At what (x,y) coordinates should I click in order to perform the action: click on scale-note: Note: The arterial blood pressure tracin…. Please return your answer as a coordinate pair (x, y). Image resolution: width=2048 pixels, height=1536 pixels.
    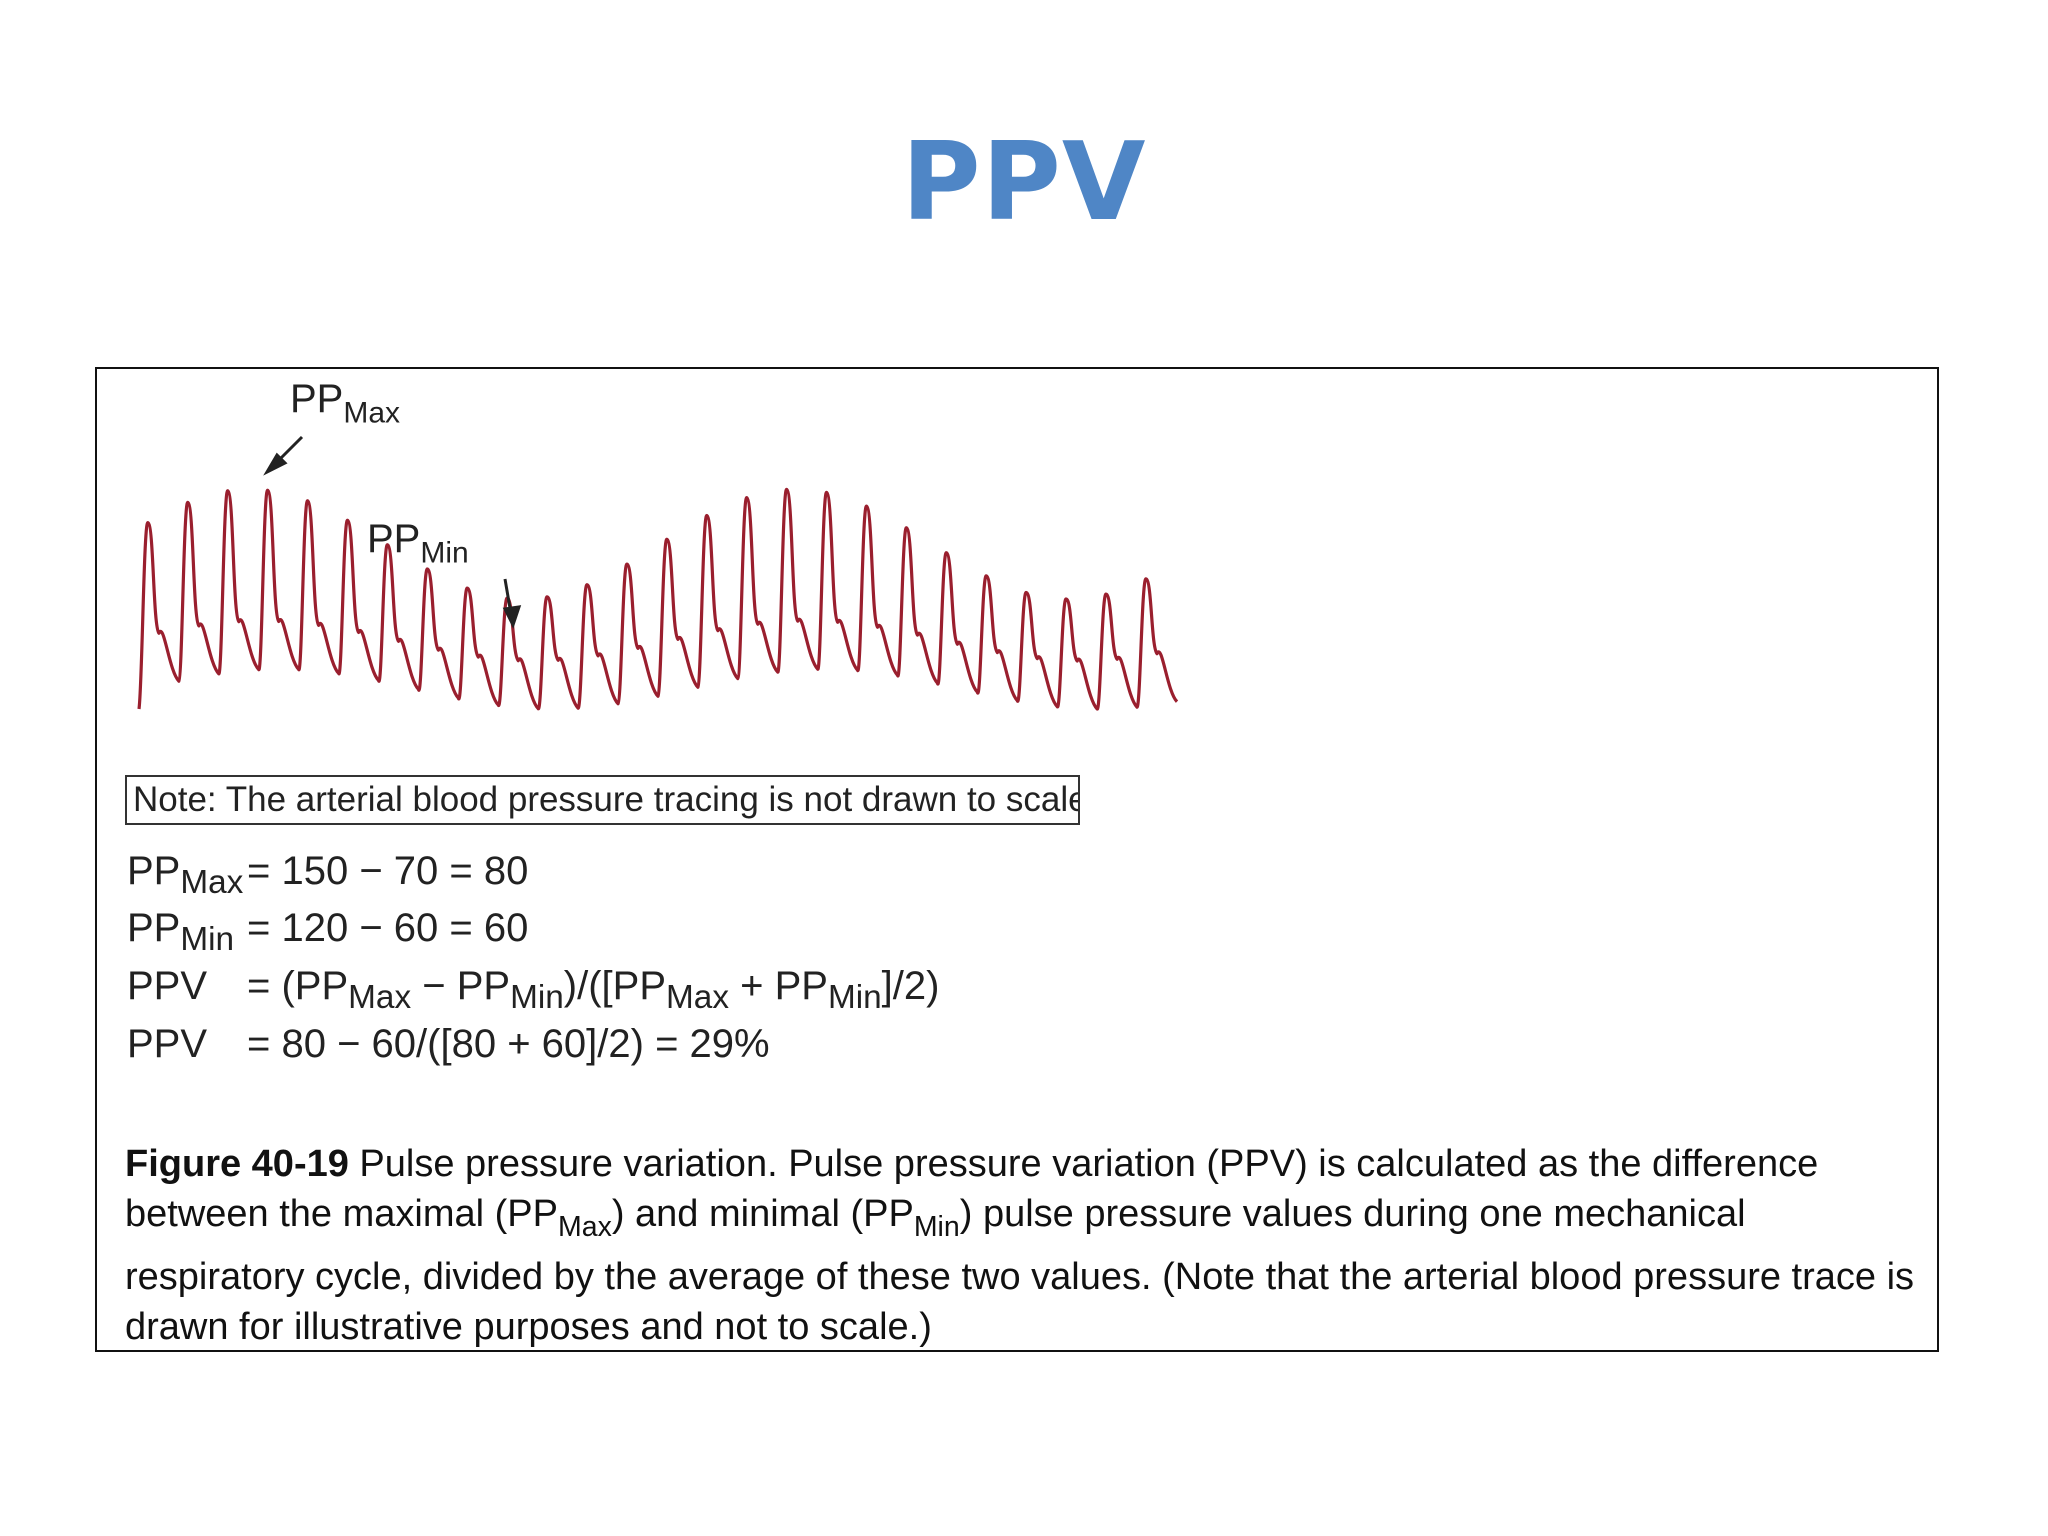
    Looking at the image, I should click on (602, 800).